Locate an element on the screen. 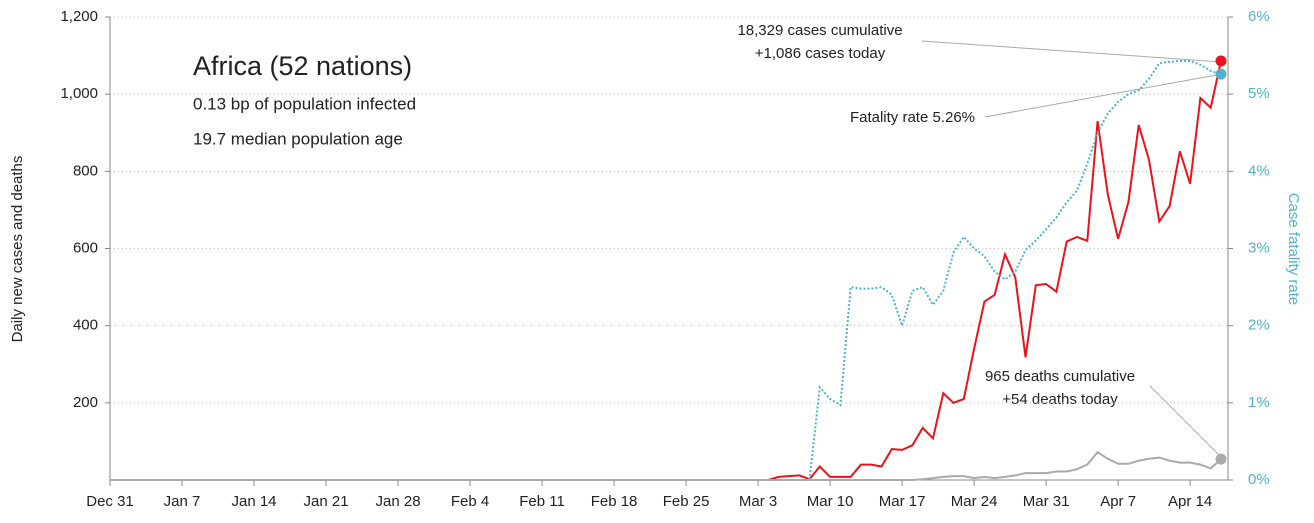 The height and width of the screenshot is (523, 1314). y2-axis-label: Case fatality rate is located at coordinates (1293, 249).